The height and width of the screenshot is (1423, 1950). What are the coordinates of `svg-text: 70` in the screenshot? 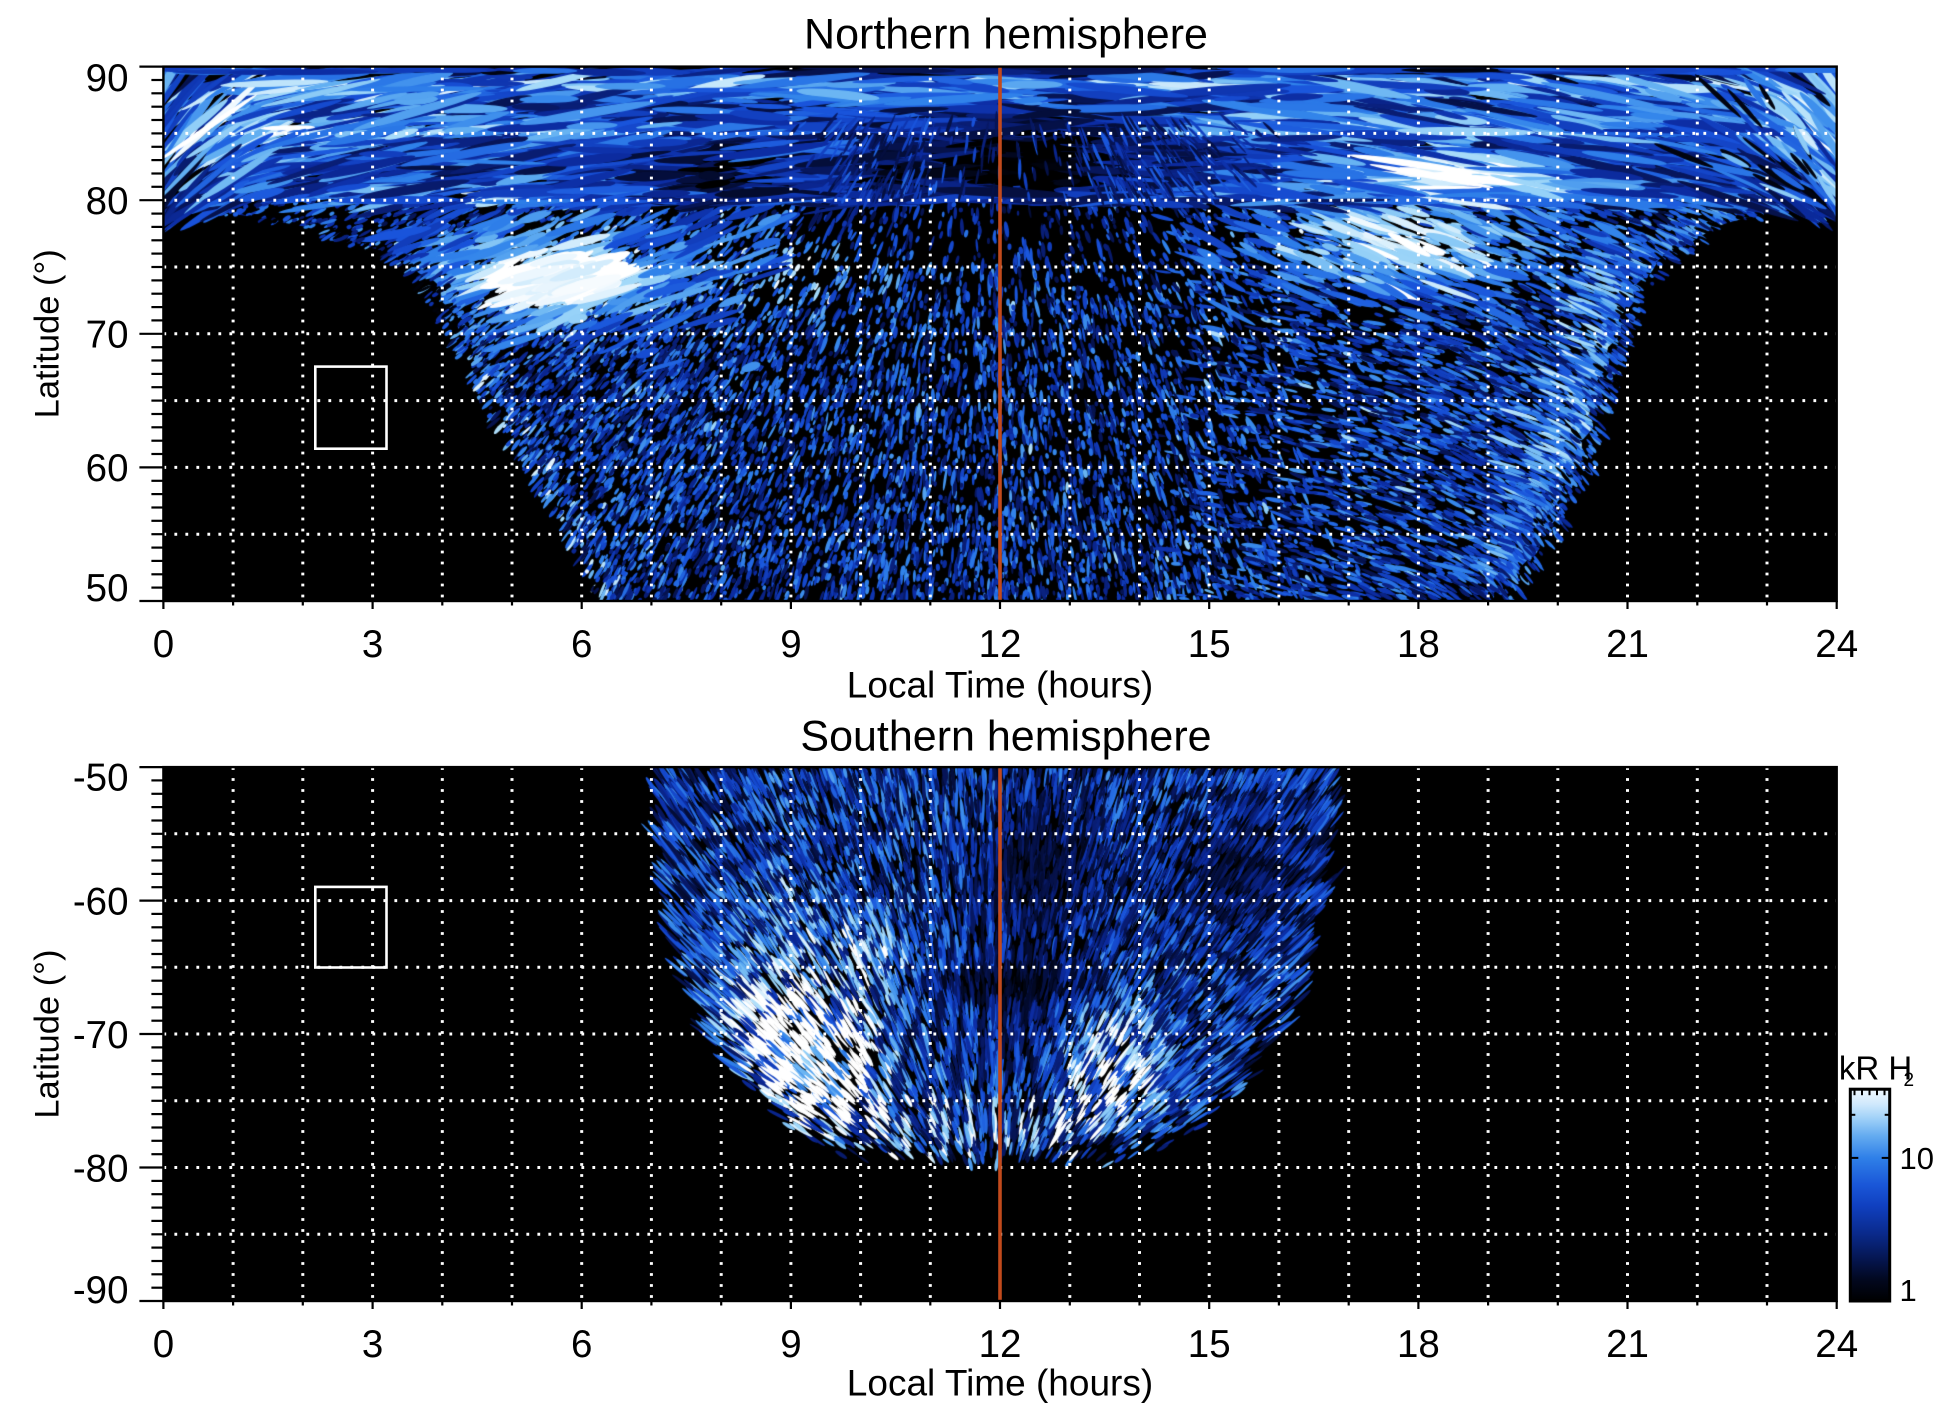 It's located at (107, 335).